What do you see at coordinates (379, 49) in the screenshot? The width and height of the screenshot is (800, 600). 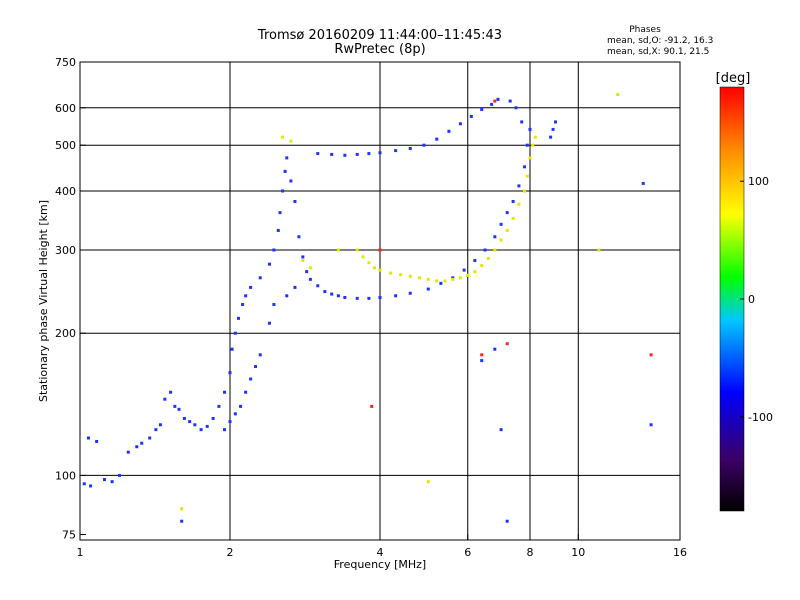 I see `chart-subtitle: RwPretec (8p)` at bounding box center [379, 49].